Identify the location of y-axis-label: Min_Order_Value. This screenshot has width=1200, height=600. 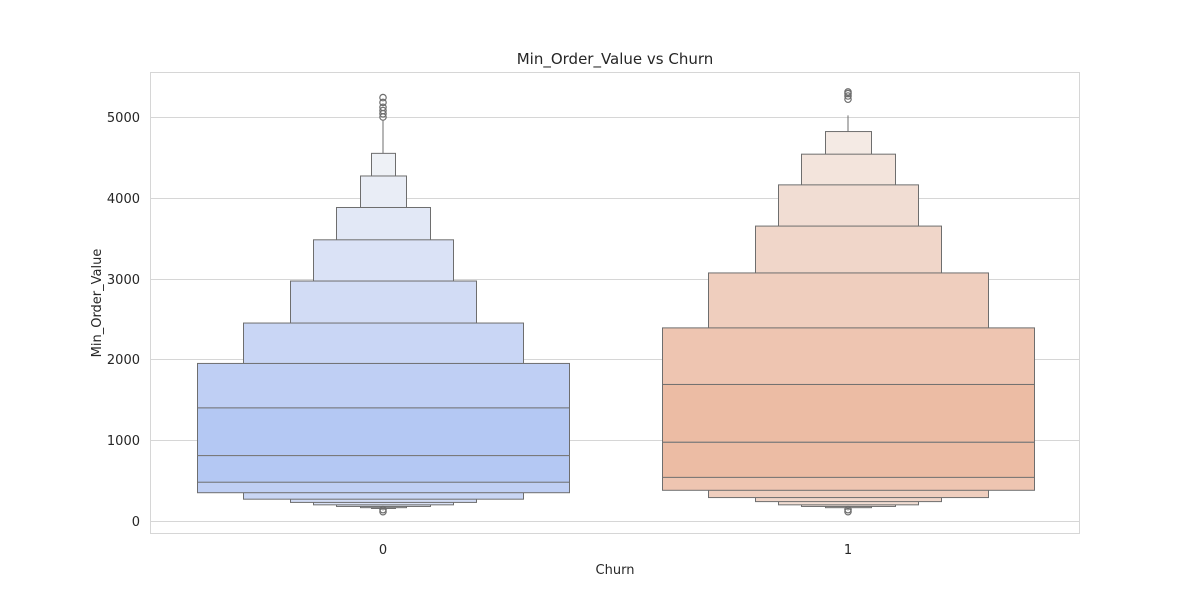
(97, 303).